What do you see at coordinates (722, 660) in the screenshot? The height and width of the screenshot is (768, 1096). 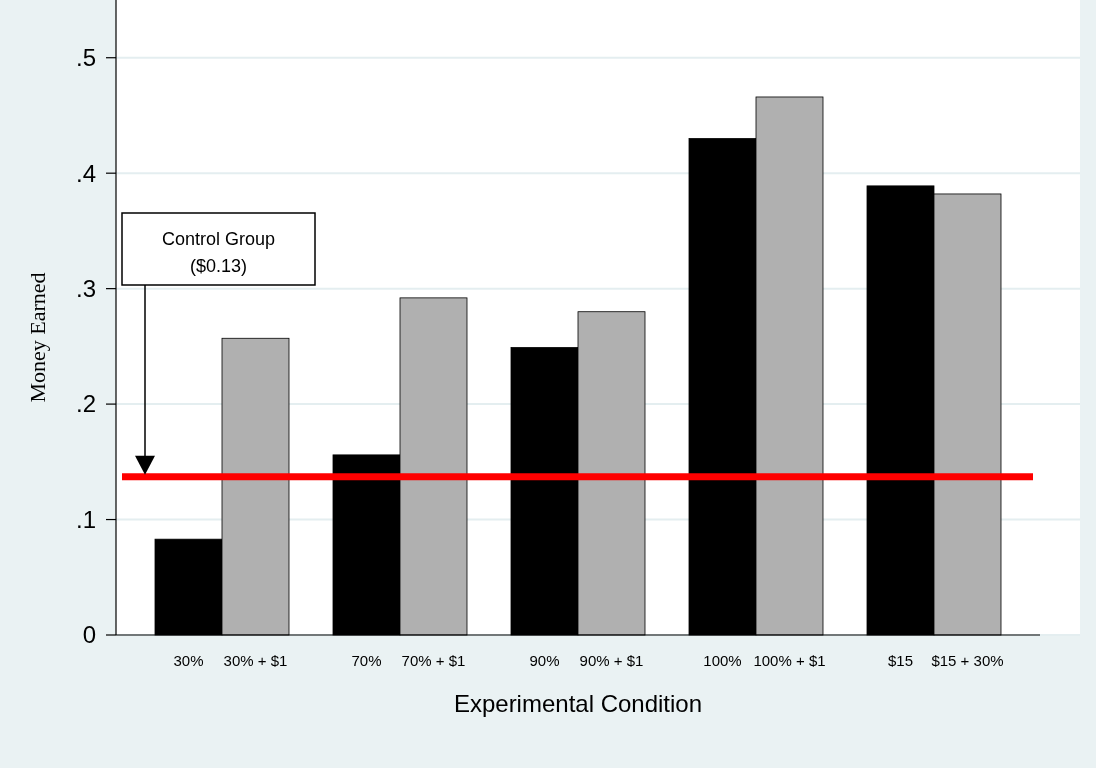 I see `x-tick-label: 100%` at bounding box center [722, 660].